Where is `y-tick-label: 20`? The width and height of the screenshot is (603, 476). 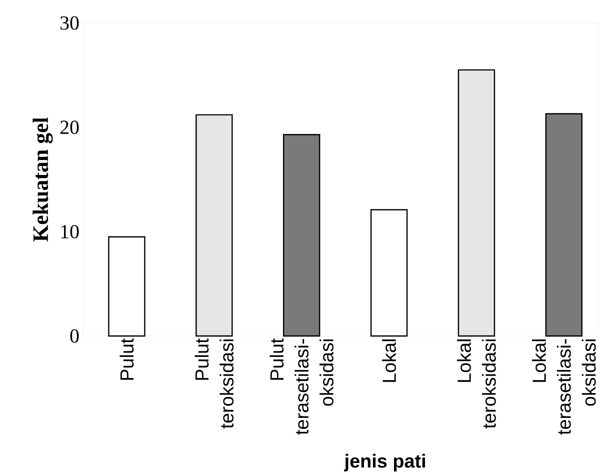 y-tick-label: 20 is located at coordinates (69, 127).